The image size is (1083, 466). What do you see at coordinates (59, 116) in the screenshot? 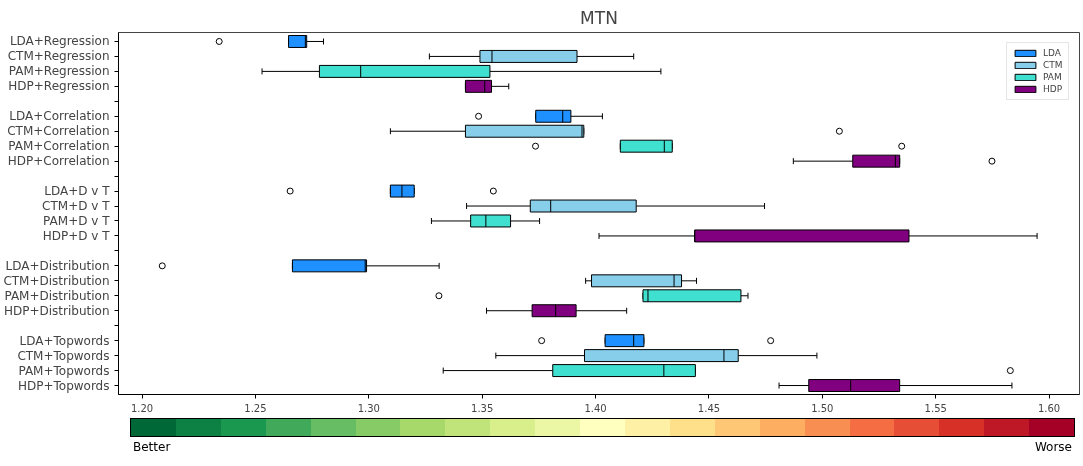
I see `y-tick-label: LDA+Correlation` at bounding box center [59, 116].